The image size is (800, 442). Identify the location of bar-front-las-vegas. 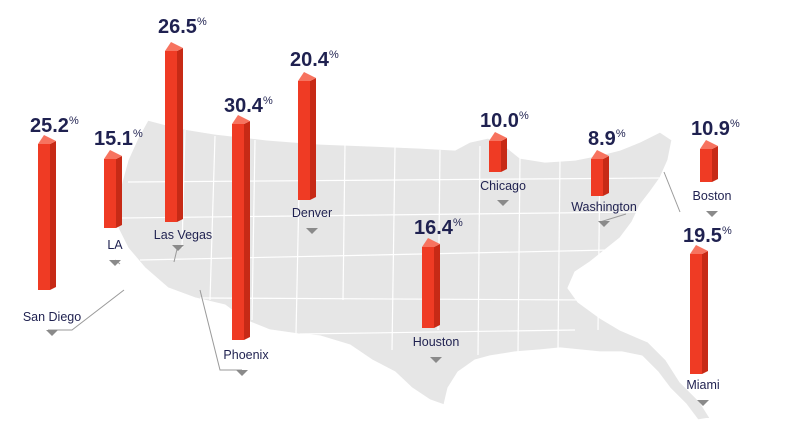
(171, 136).